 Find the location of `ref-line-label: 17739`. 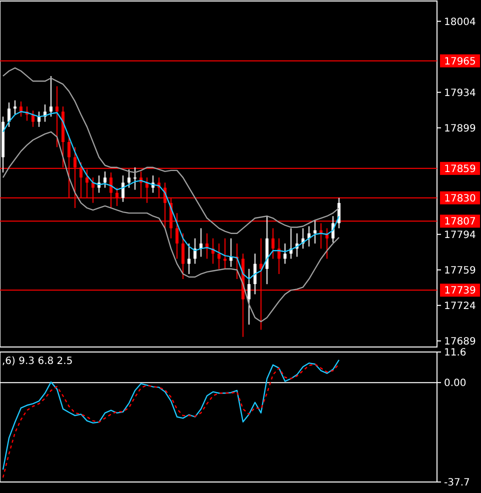

ref-line-label: 17739 is located at coordinates (460, 291).